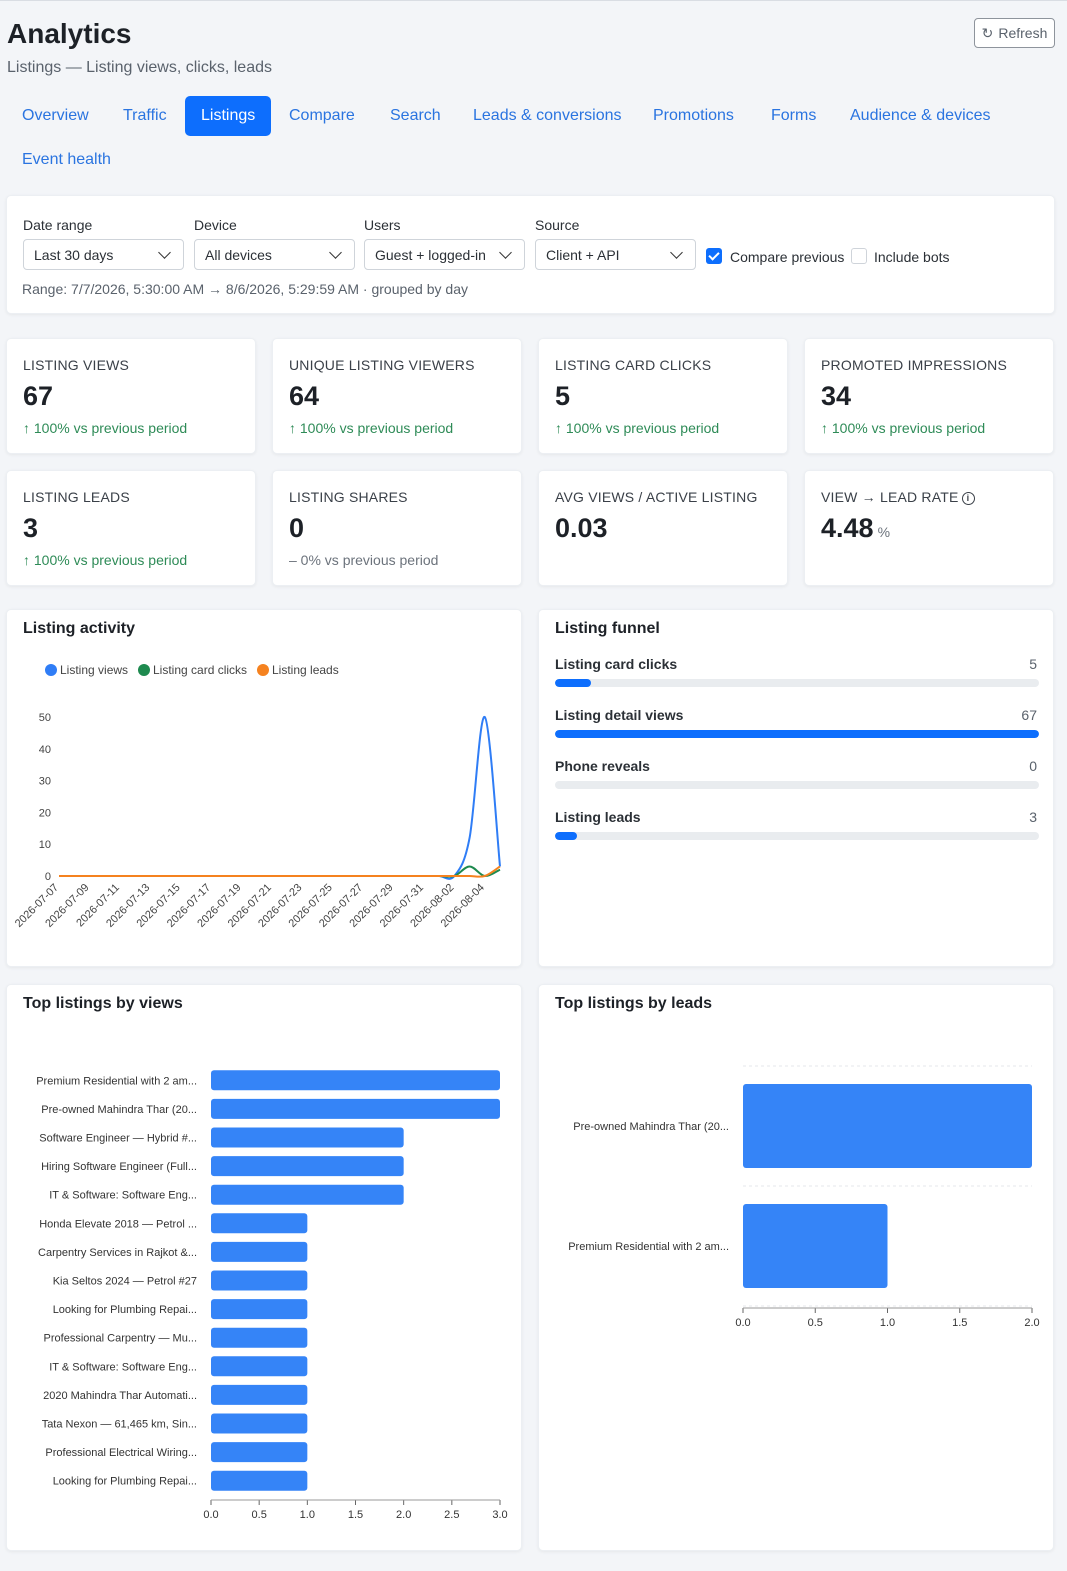 This screenshot has width=1067, height=1571. Describe the element at coordinates (920, 115) in the screenshot. I see `tab-audience-devices: Audience & devices` at that location.